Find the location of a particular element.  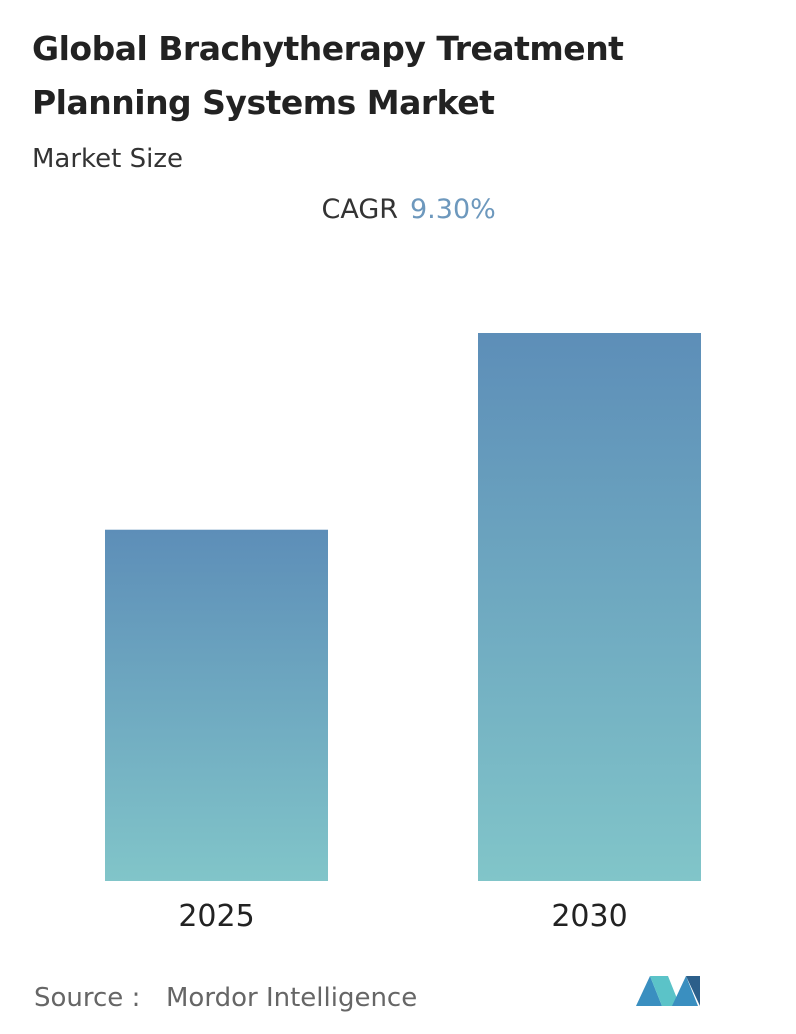

chart-title: Planning Systems Market is located at coordinates (263, 102).